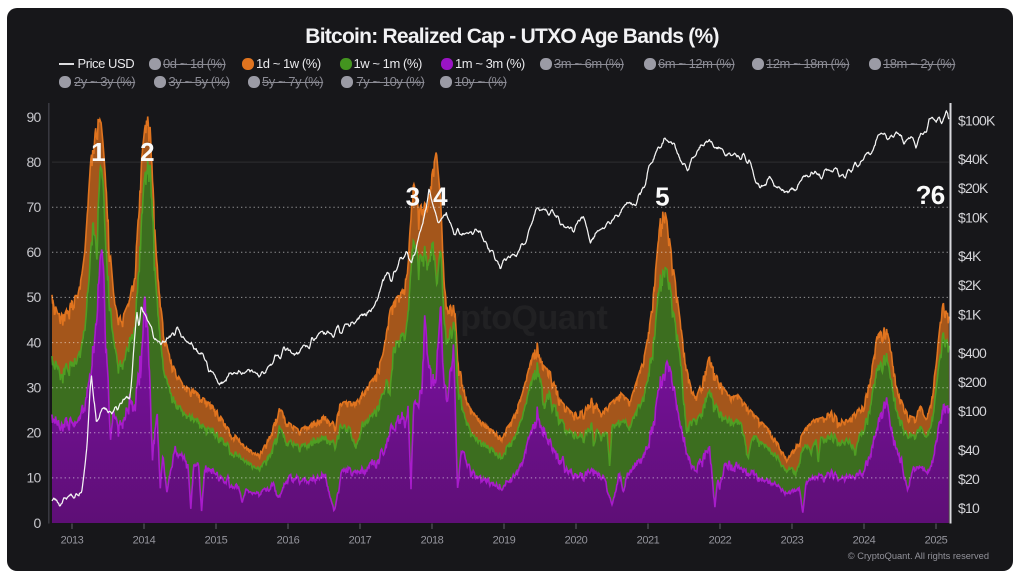 This screenshot has width=1024, height=579. What do you see at coordinates (38, 523) in the screenshot?
I see `svg-text: 0` at bounding box center [38, 523].